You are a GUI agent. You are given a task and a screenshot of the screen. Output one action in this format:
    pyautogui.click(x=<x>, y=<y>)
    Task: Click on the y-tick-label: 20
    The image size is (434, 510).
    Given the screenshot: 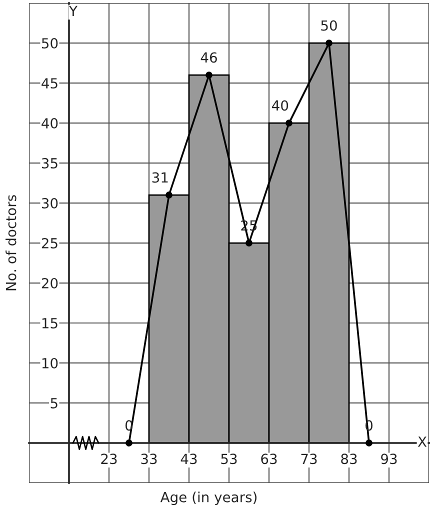 What is the action you would take?
    pyautogui.click(x=50, y=283)
    